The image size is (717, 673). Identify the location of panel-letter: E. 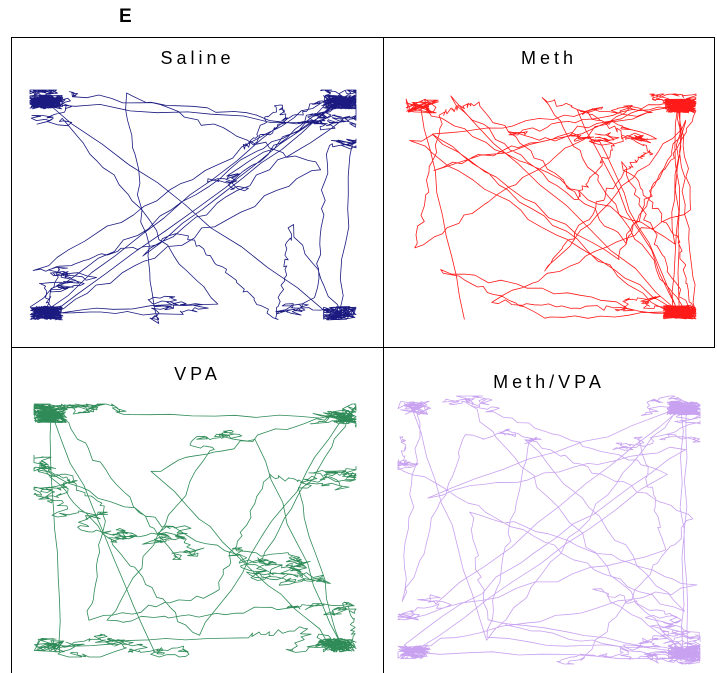
(125, 17).